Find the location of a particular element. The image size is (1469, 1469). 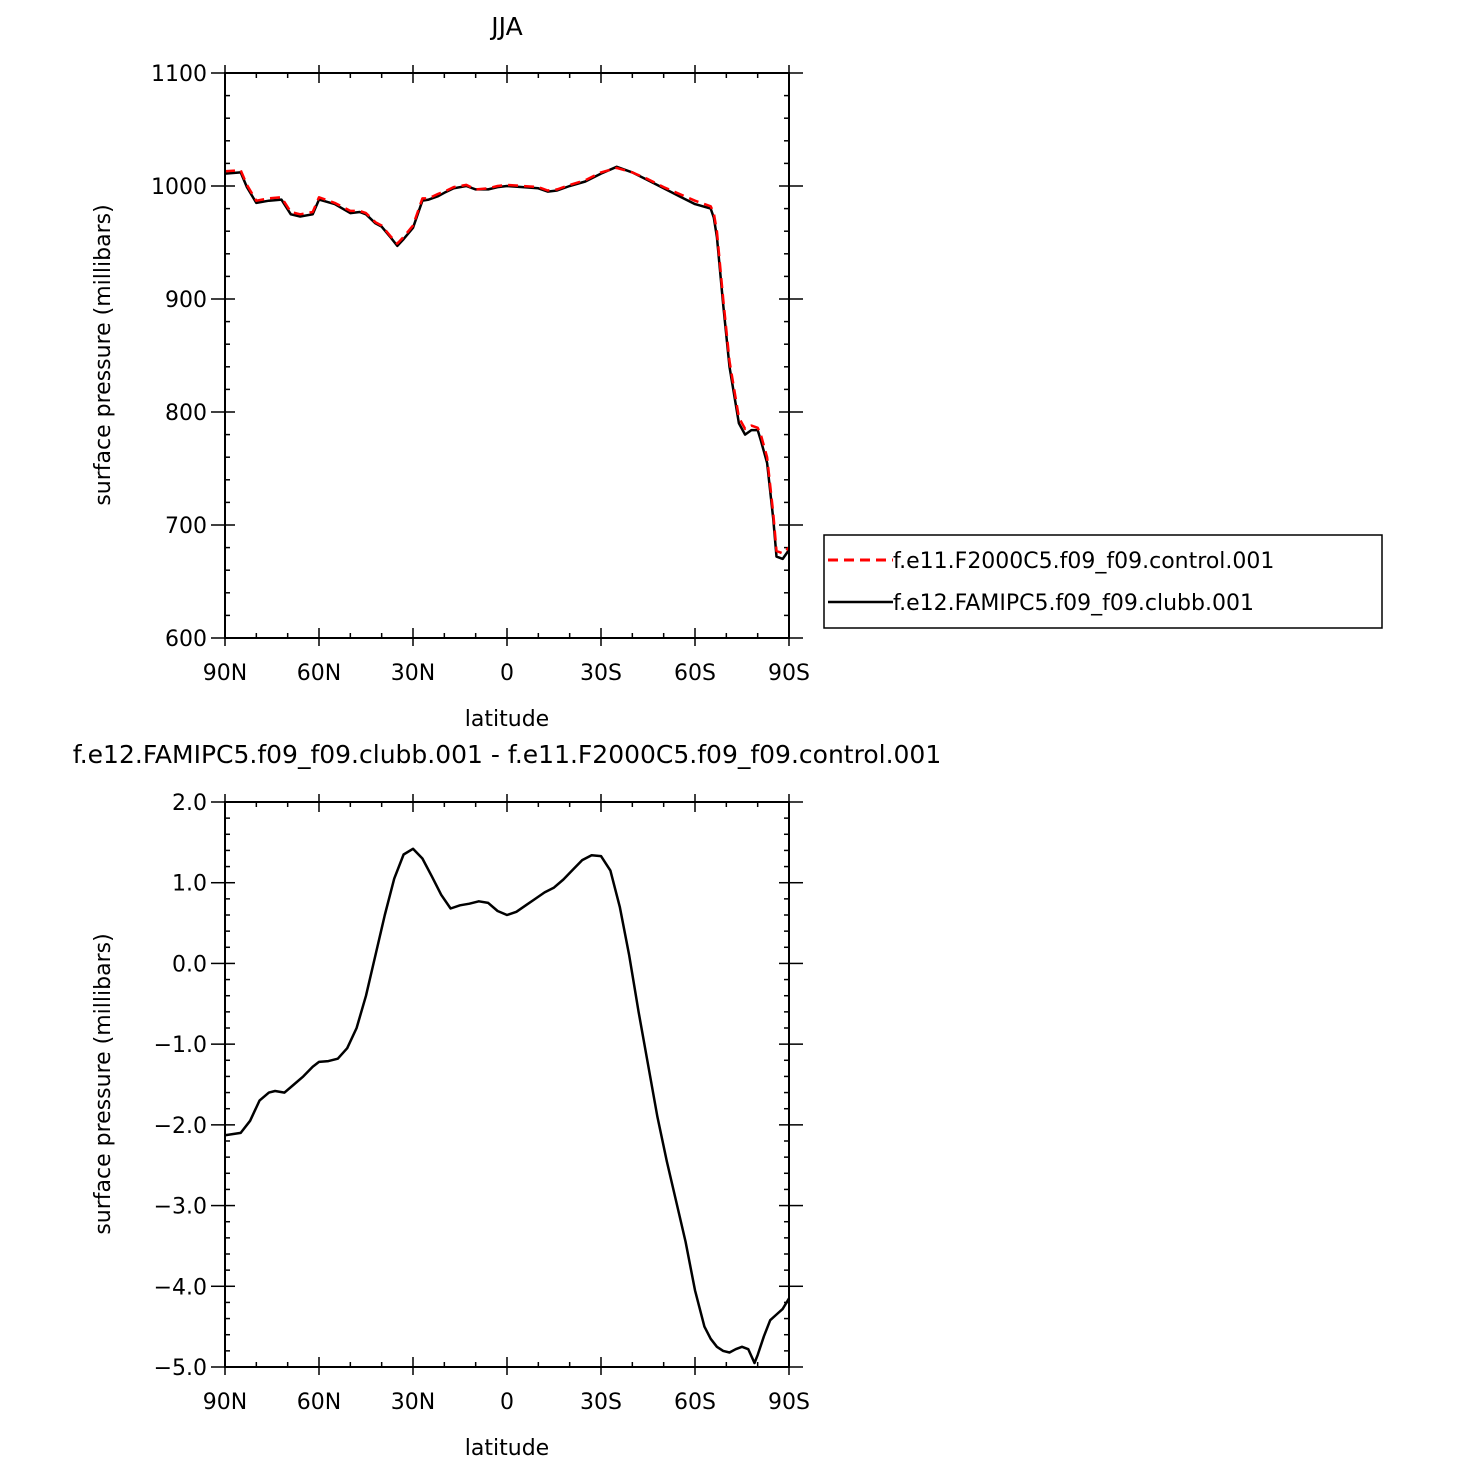

y-tick-label: −2.0 is located at coordinates (180, 1126).